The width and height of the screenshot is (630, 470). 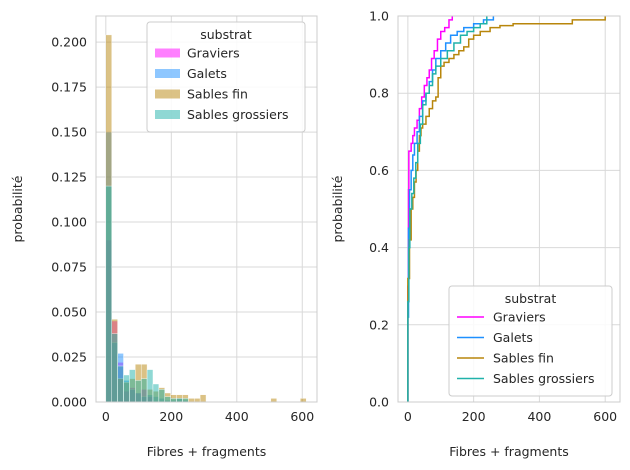 I want to click on histogram-y-axis-label: probabilité, so click(x=17, y=208).